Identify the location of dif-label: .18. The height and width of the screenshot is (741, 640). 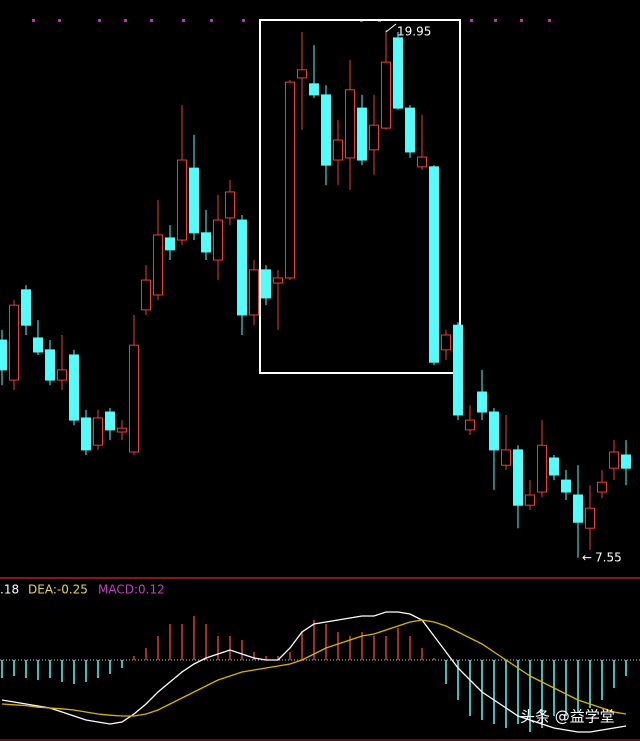
(9, 590).